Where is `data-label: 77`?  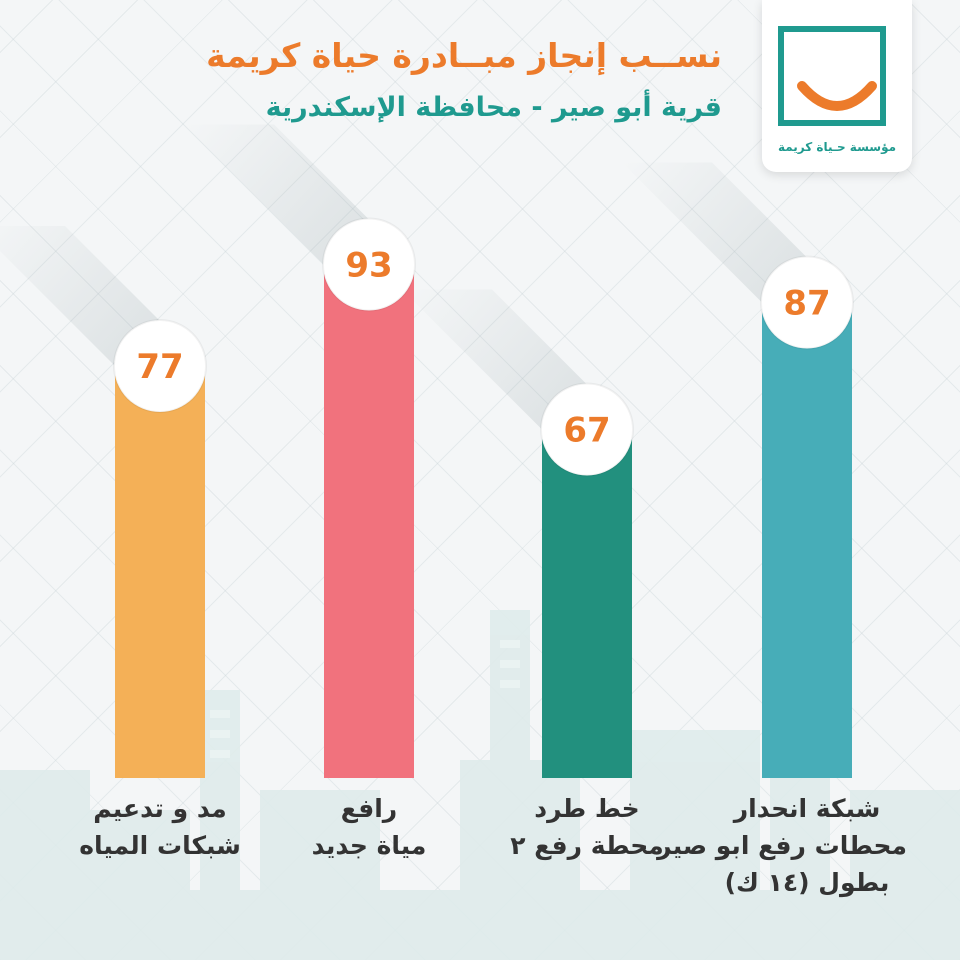
data-label: 77 is located at coordinates (159, 367).